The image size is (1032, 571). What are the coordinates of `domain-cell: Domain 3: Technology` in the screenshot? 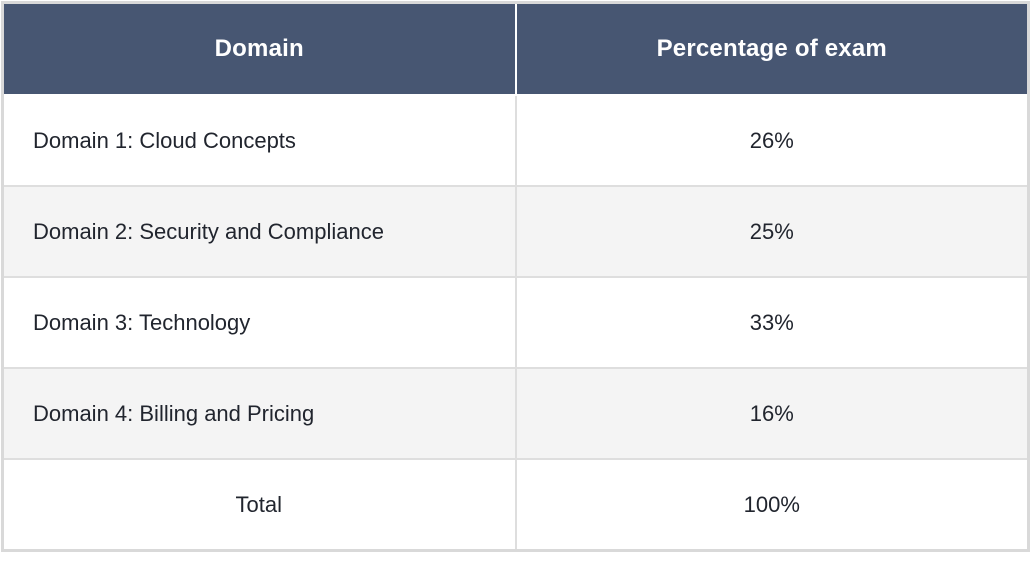 It's located at (259, 322).